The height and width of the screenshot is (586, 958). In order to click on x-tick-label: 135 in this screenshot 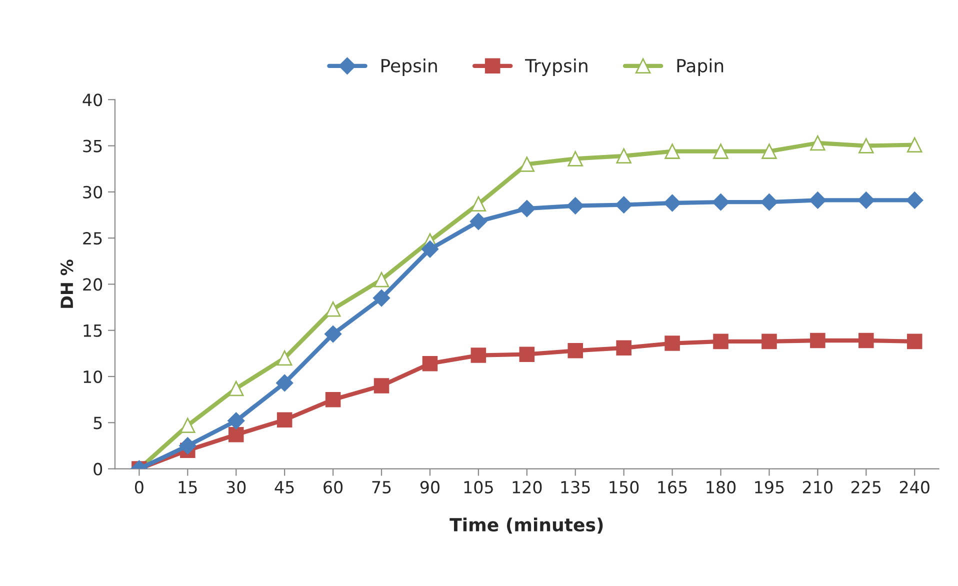, I will do `click(575, 487)`.